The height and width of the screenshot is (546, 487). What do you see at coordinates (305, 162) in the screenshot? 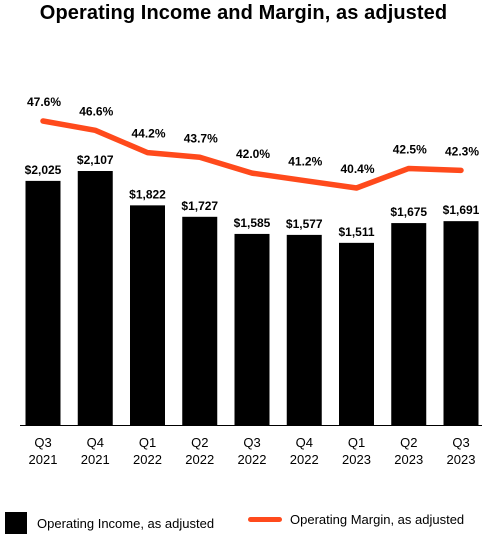
I see `margin-value-label-5: 41.2%` at bounding box center [305, 162].